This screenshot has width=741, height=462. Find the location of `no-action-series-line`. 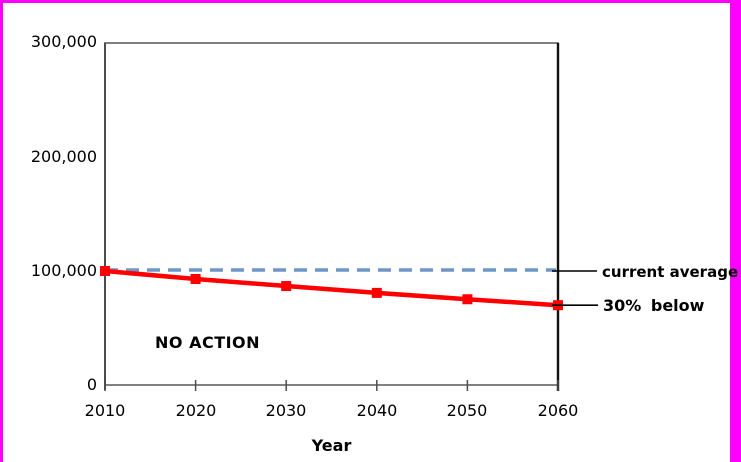

no-action-series-line is located at coordinates (331, 288).